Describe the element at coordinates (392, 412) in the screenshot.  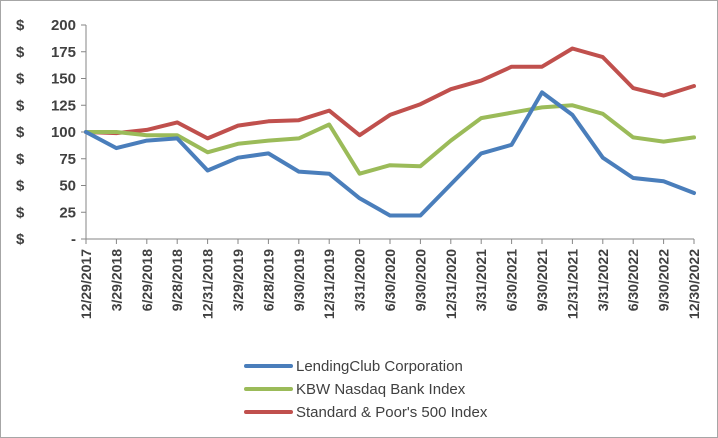
I see `legend-label: Standard & Poor's 500 Index` at that location.